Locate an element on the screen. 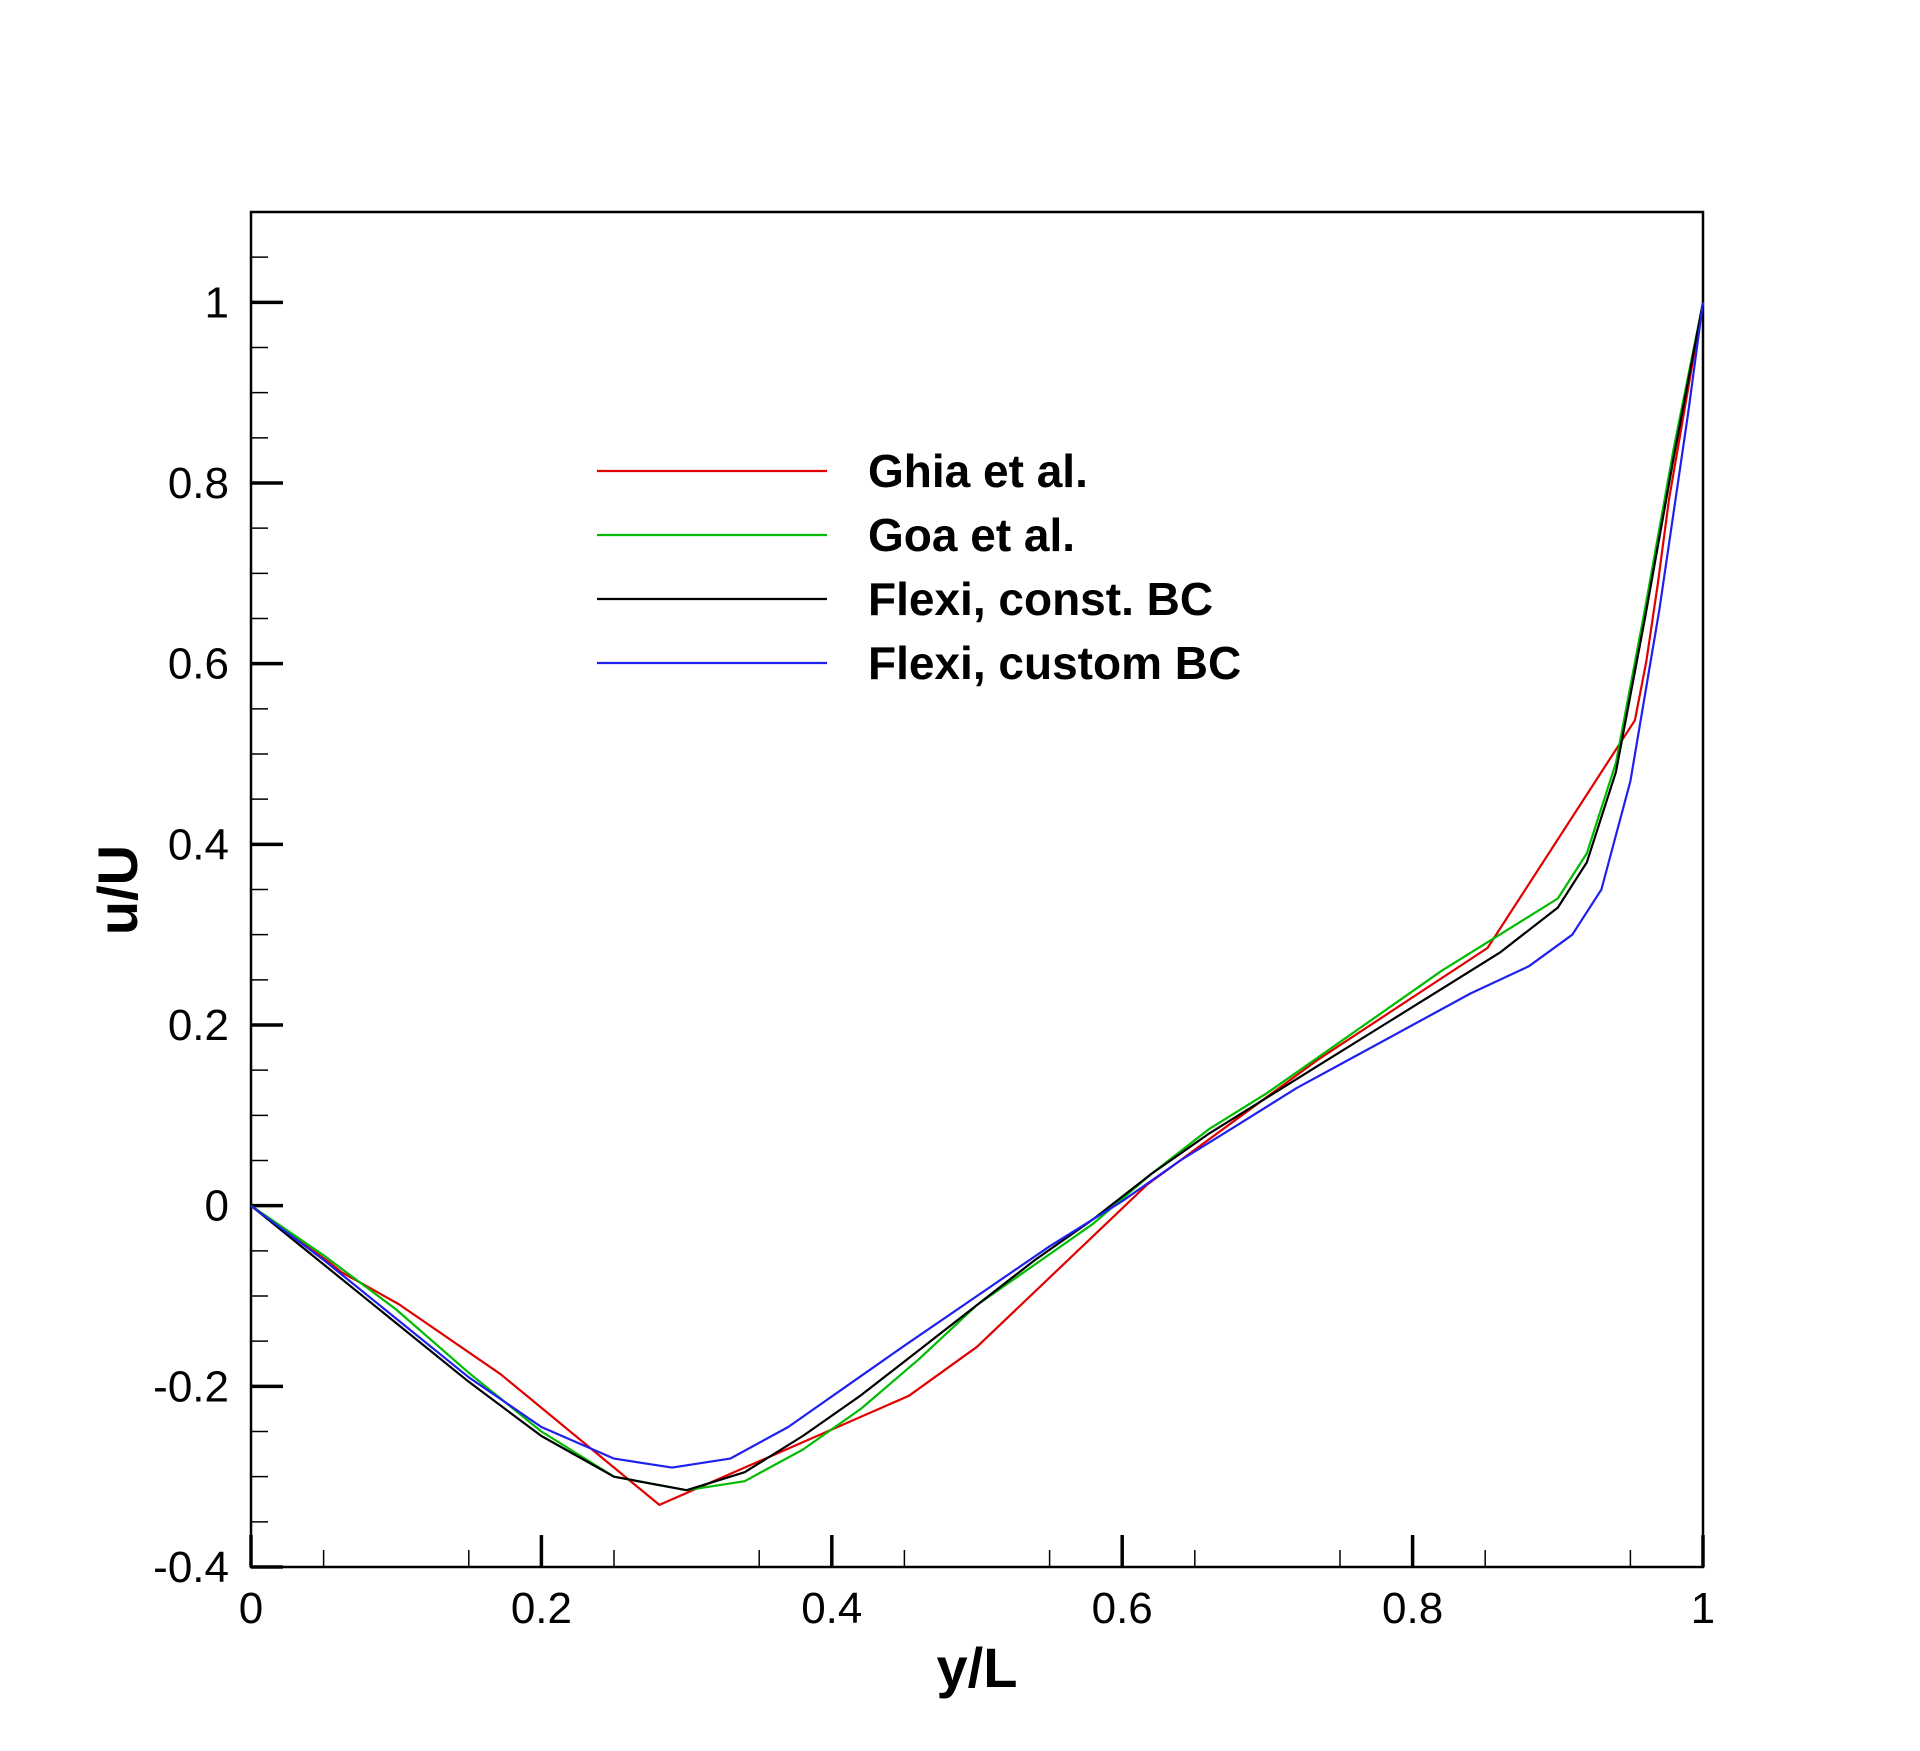 The width and height of the screenshot is (1920, 1751). y-tick-label: -0.2 is located at coordinates (191, 1386).